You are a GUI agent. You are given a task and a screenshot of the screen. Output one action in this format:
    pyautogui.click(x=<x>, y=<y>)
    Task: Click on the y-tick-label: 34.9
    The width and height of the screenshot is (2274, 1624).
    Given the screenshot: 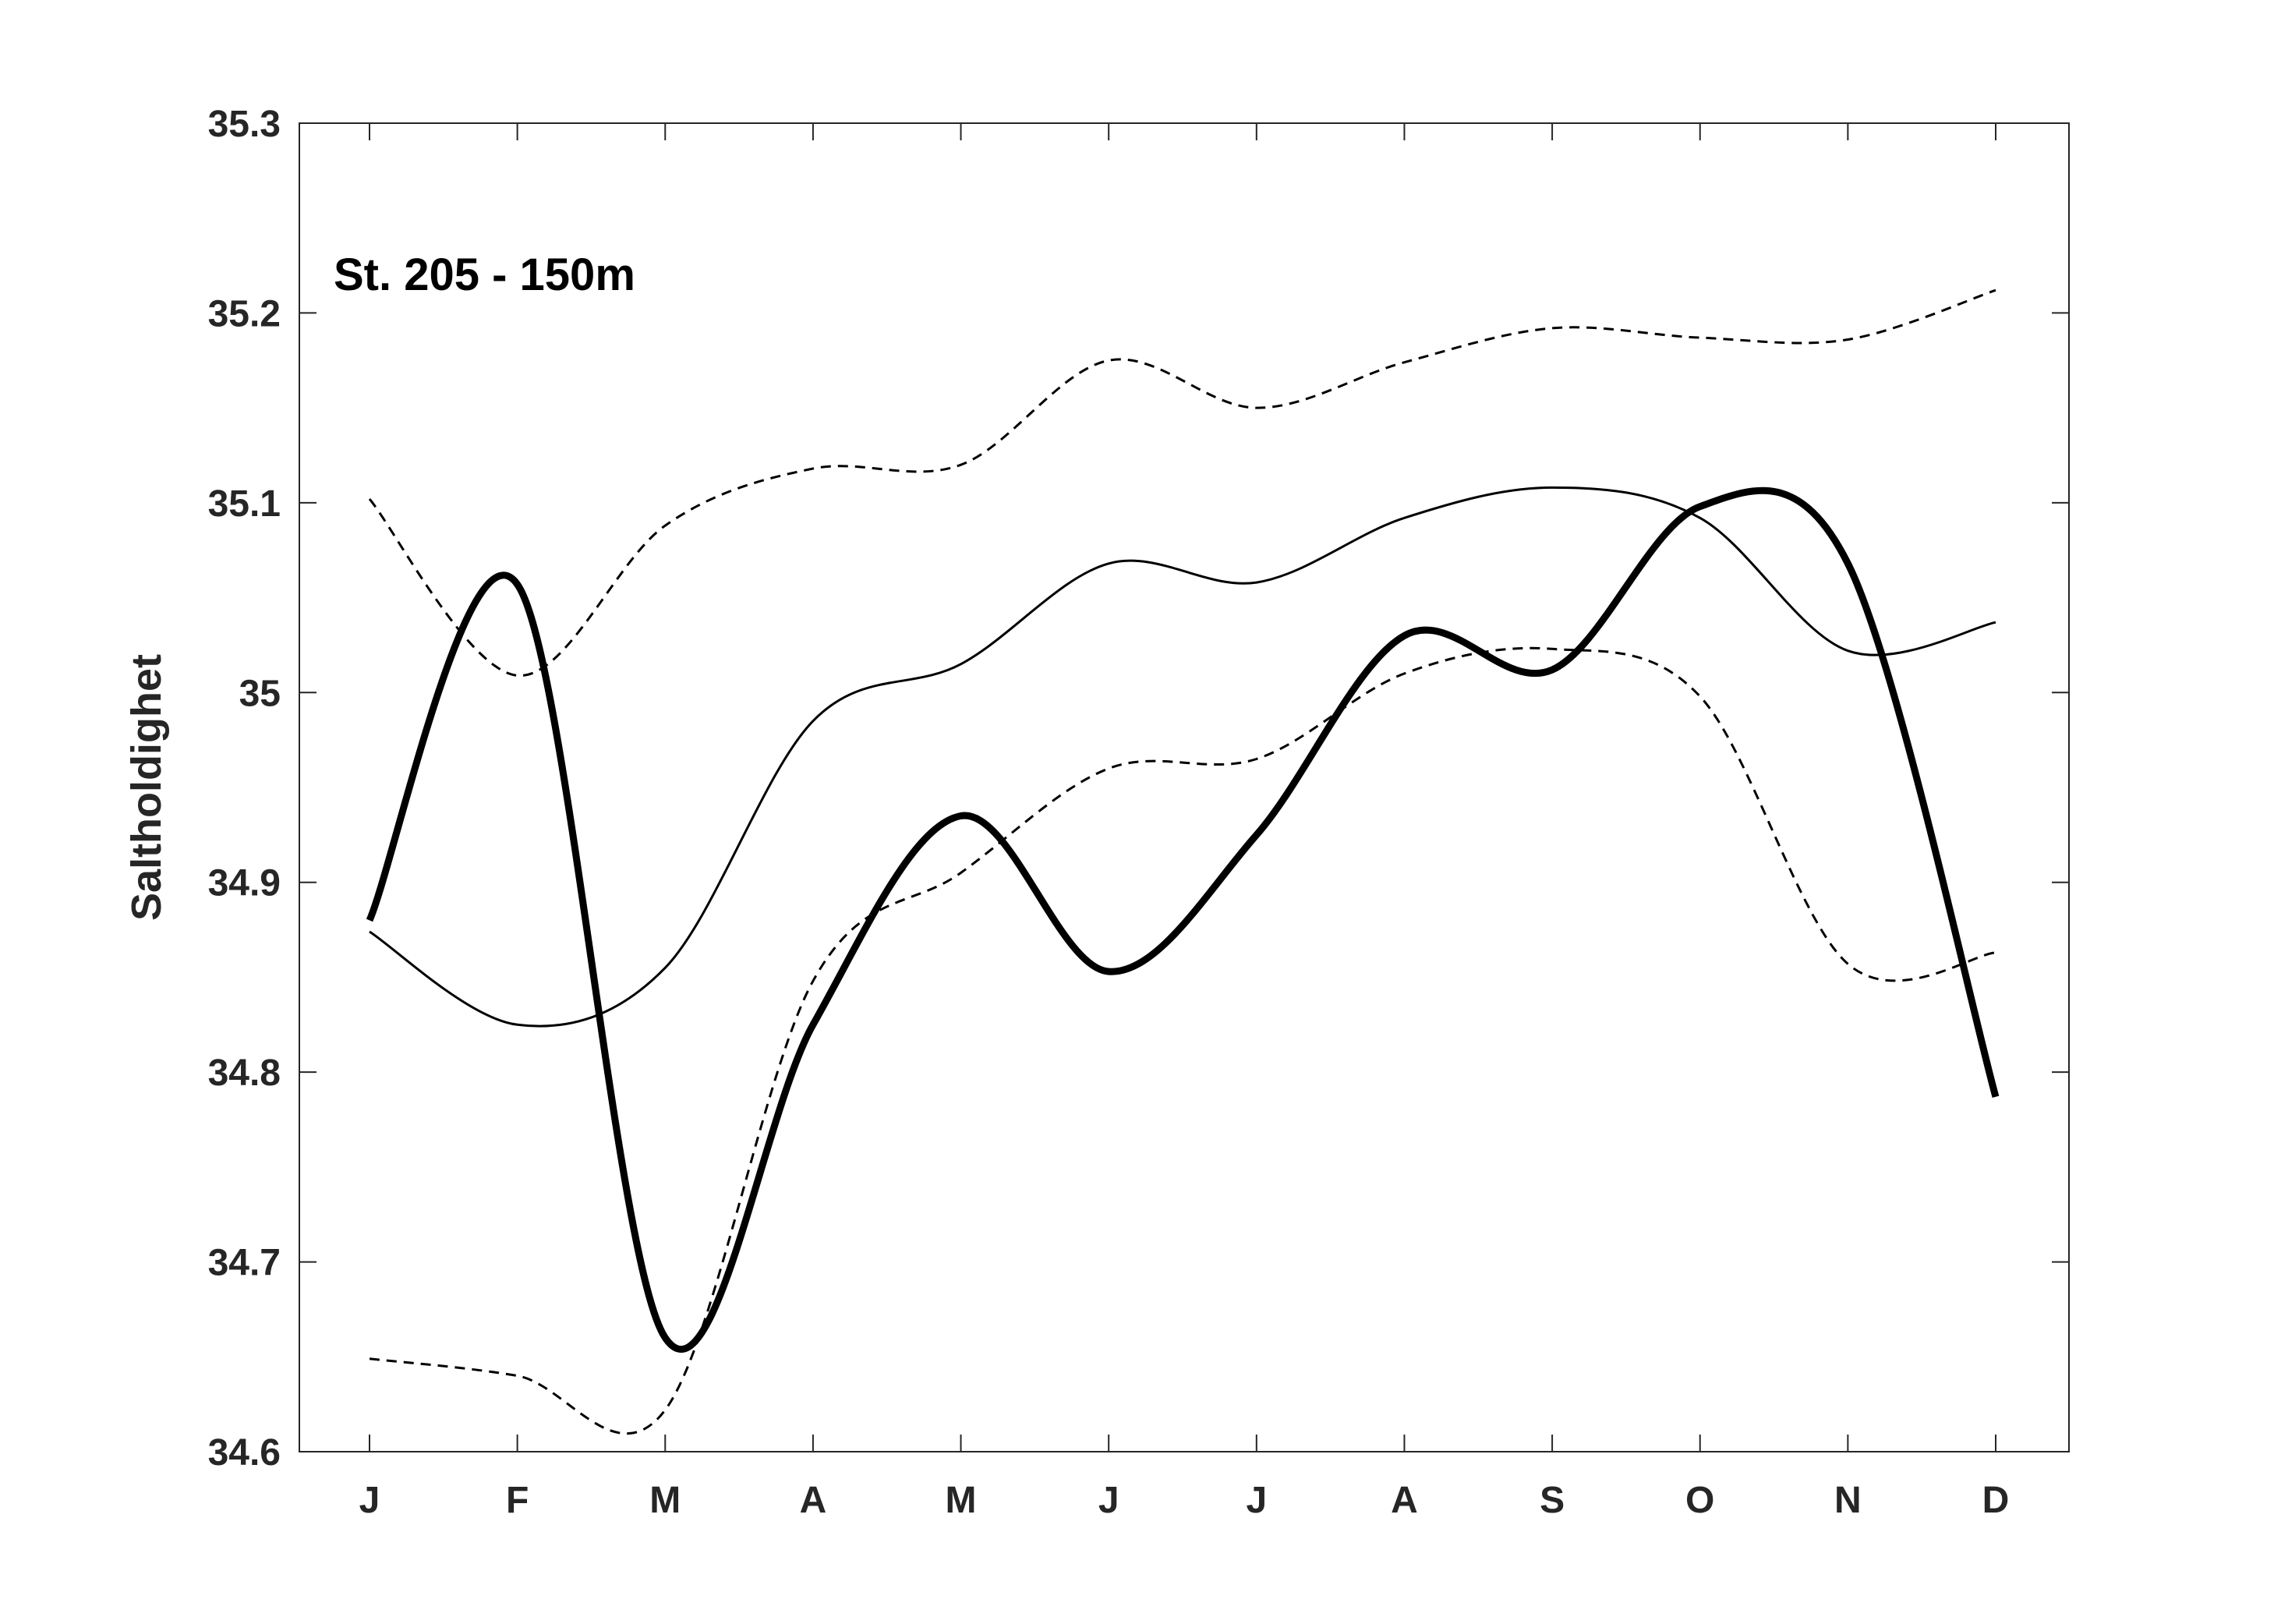 What is the action you would take?
    pyautogui.click(x=244, y=884)
    